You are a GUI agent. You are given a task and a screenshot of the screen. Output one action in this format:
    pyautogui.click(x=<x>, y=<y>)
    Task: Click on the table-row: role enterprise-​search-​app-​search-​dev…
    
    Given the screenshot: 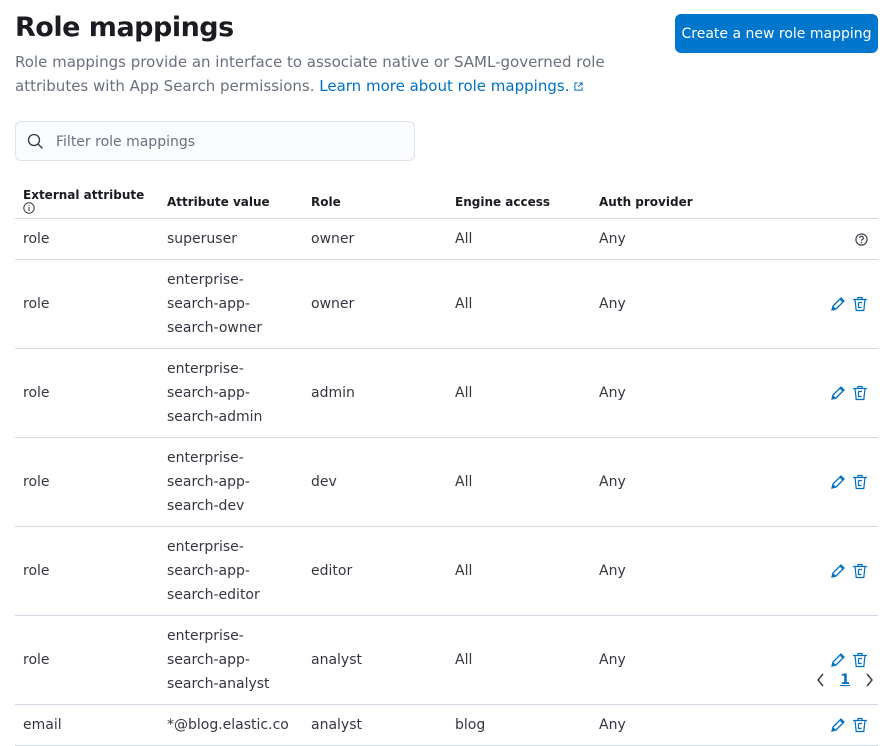 What is the action you would take?
    pyautogui.click(x=446, y=482)
    